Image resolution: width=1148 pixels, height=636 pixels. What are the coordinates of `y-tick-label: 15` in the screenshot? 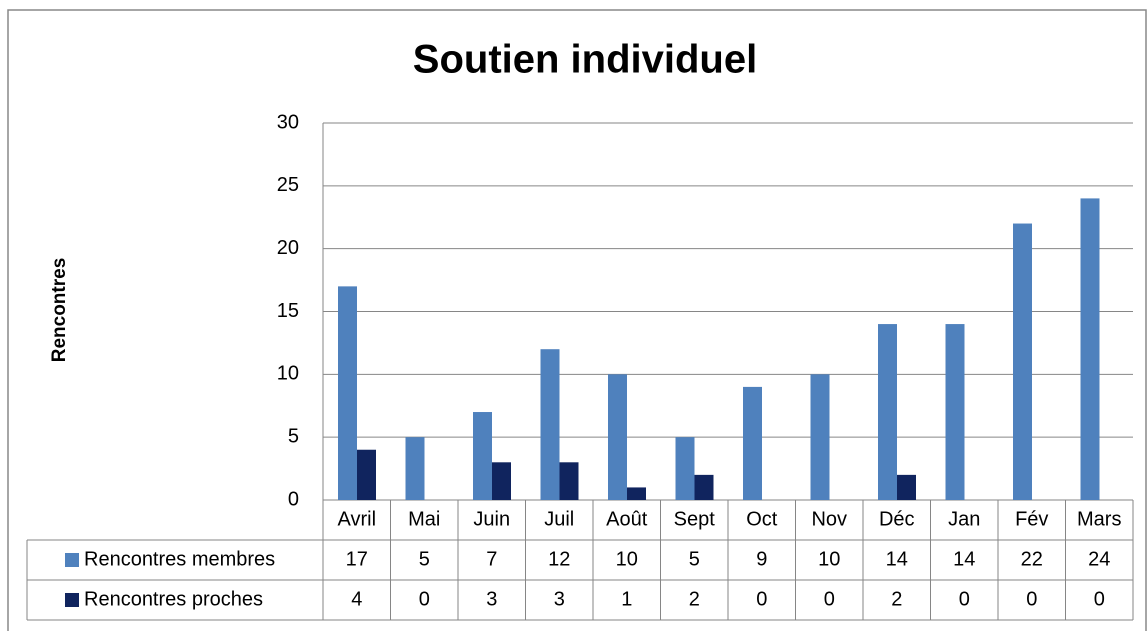 It's located at (288, 311).